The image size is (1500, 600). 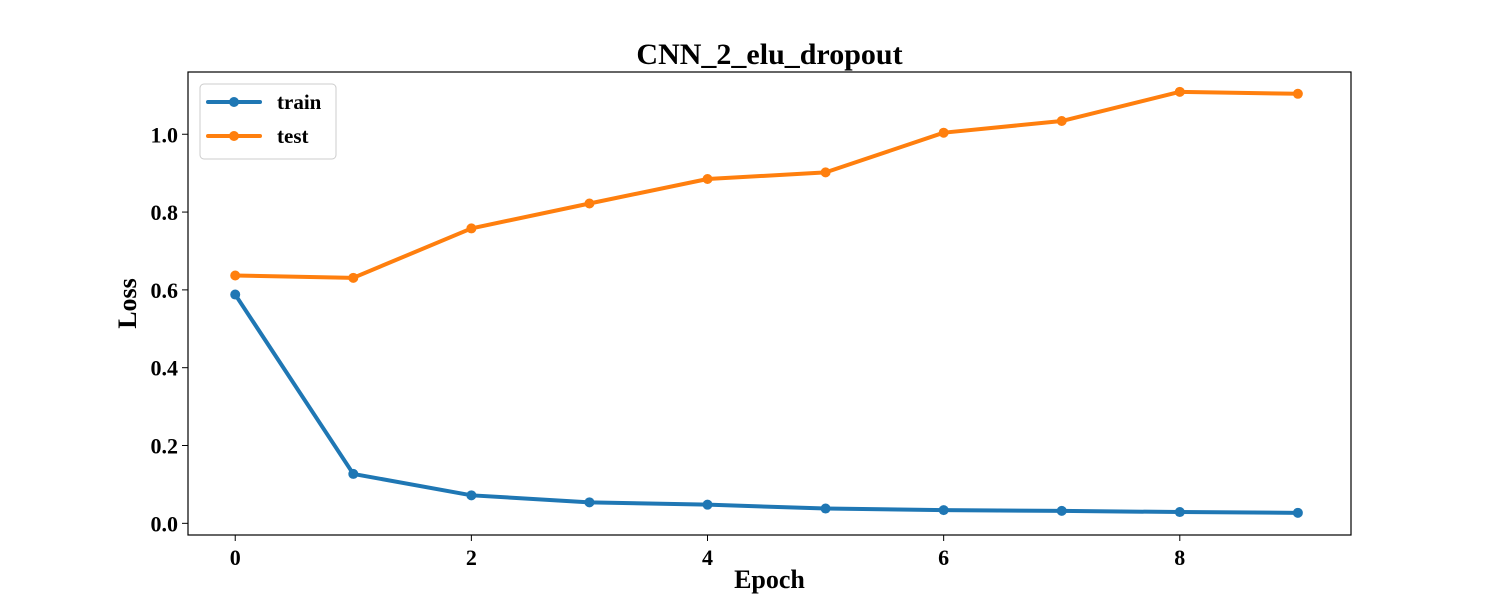 What do you see at coordinates (165, 290) in the screenshot?
I see `y-tick-label: 0.6` at bounding box center [165, 290].